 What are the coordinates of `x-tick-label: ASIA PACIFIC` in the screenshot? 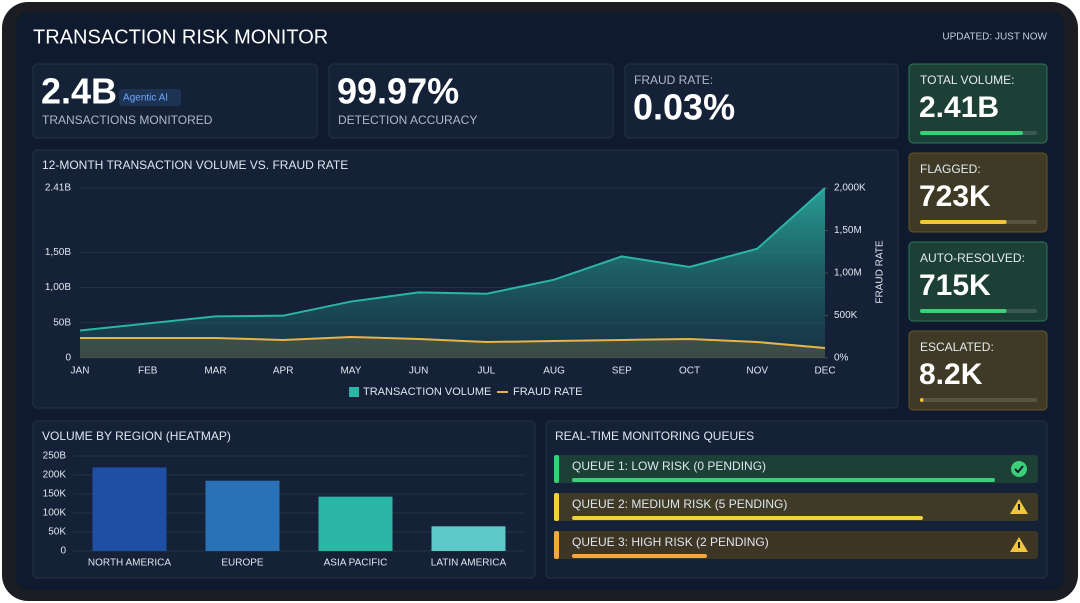 It's located at (356, 563).